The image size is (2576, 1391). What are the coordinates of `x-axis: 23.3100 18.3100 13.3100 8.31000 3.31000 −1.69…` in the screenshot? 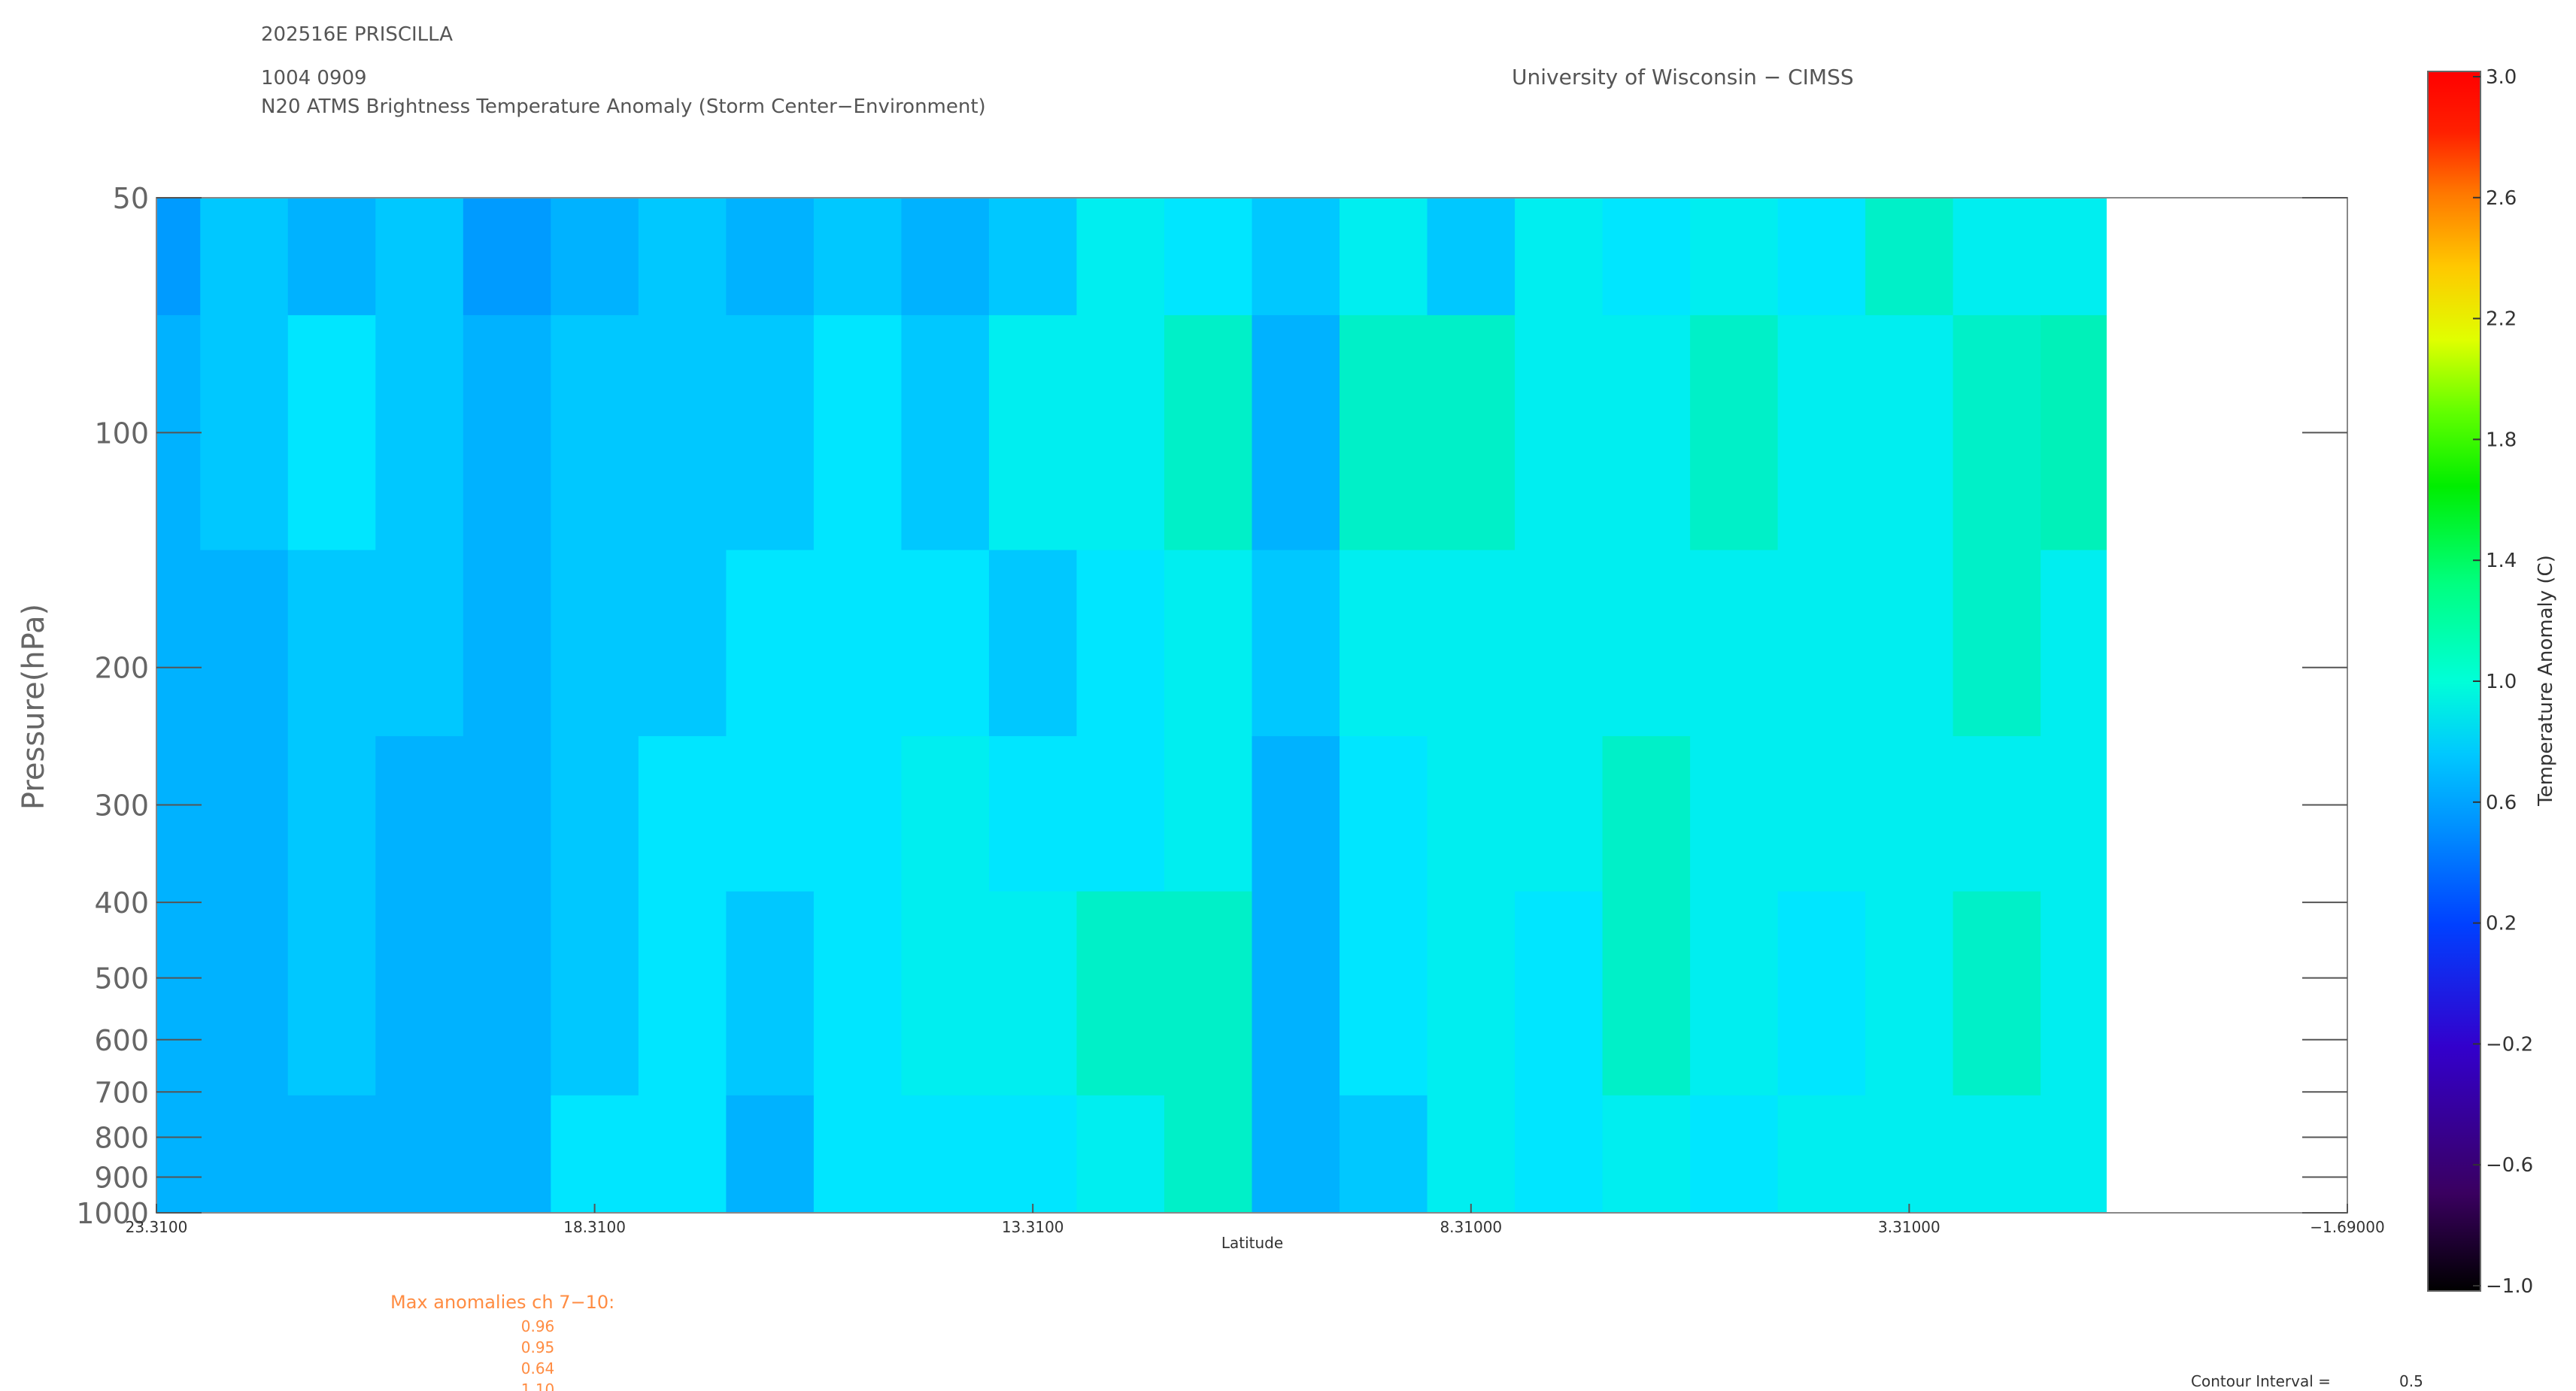 It's located at (1255, 1220).